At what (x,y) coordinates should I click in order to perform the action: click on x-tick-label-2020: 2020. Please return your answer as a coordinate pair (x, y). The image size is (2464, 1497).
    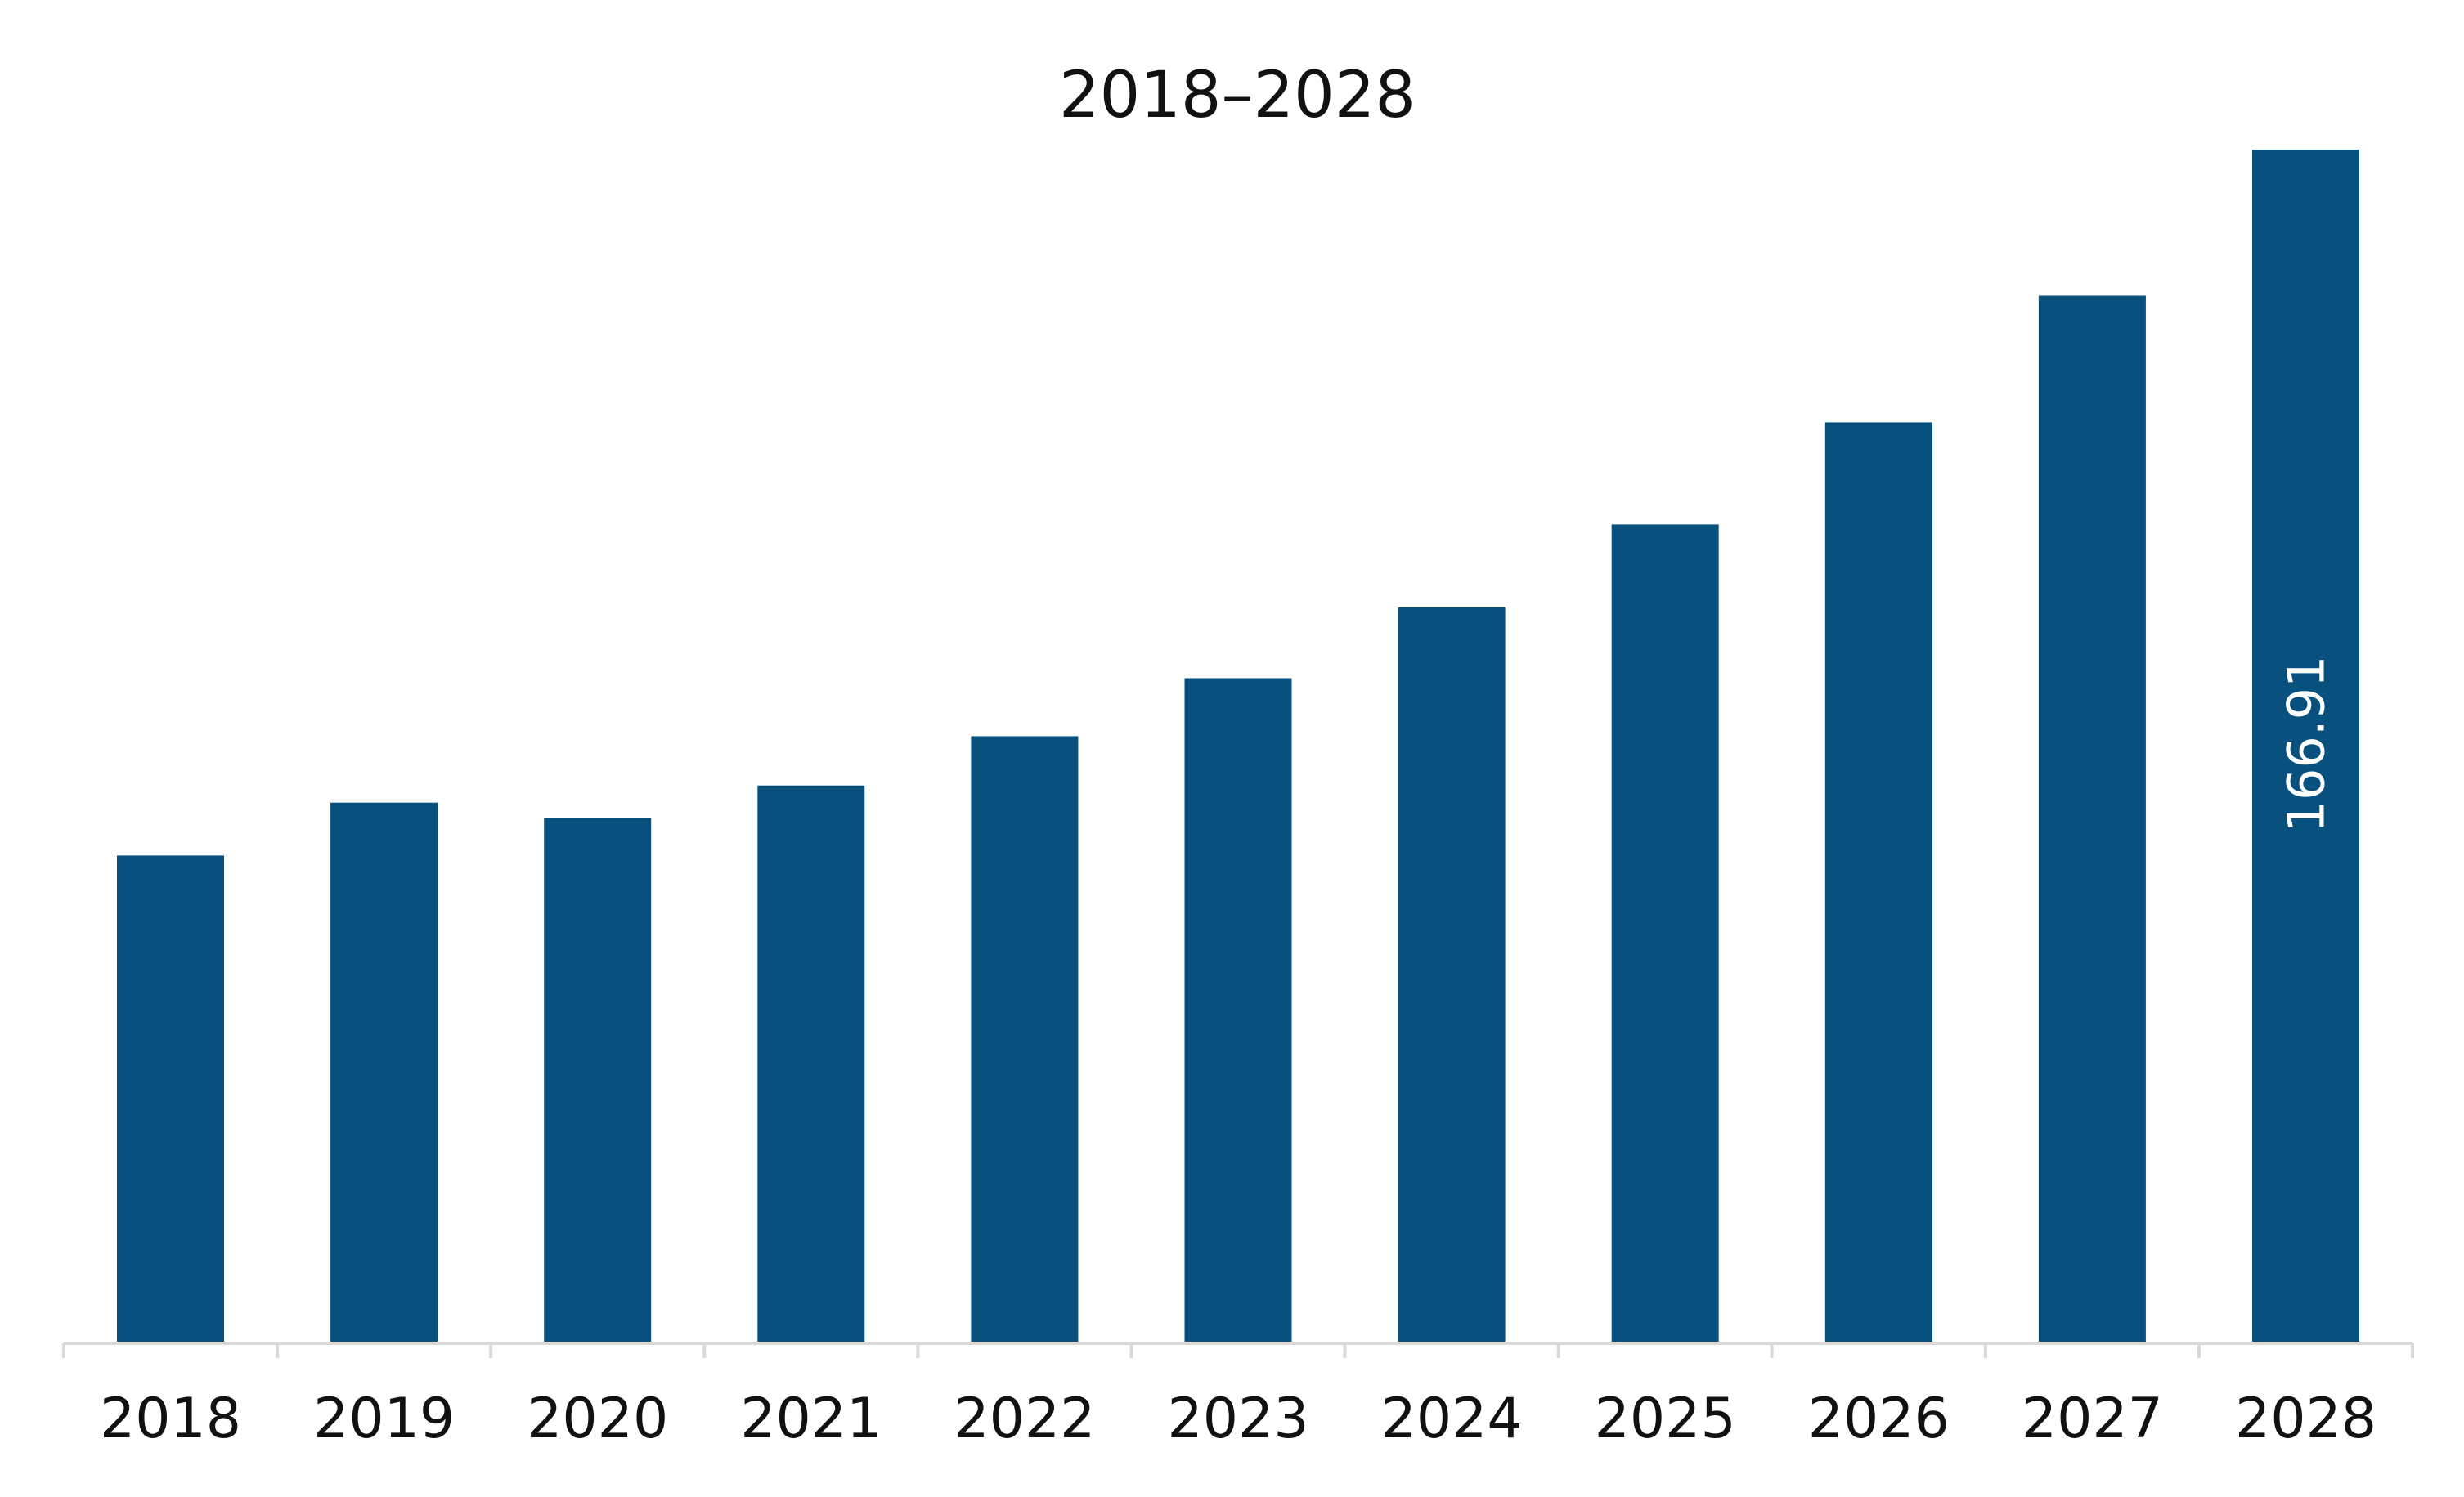
    Looking at the image, I should click on (597, 1419).